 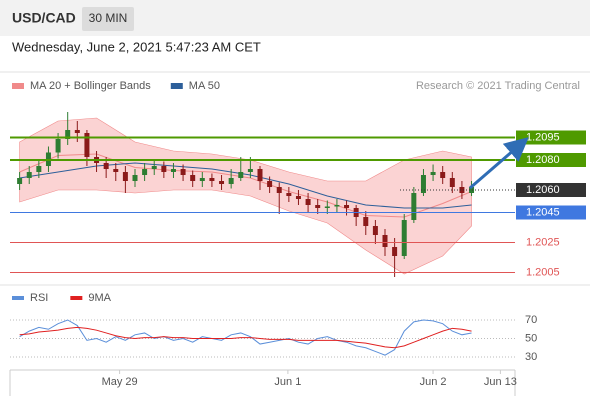 I want to click on x-tick-label: Jun 13, so click(x=500, y=382).